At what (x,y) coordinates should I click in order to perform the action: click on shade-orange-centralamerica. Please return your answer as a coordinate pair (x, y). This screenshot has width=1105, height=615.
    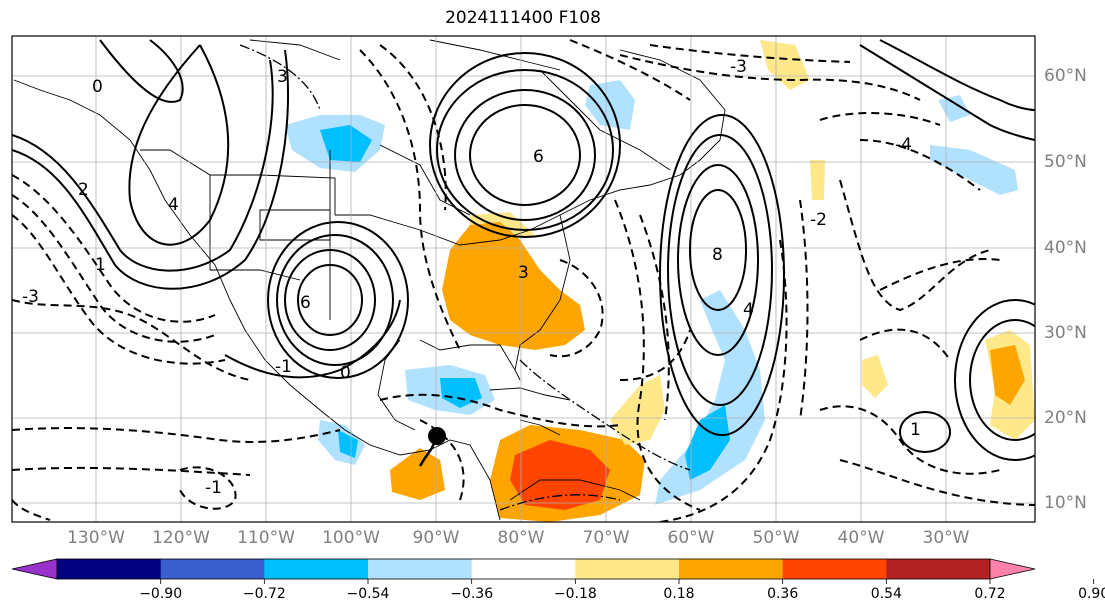
    Looking at the image, I should click on (417, 474).